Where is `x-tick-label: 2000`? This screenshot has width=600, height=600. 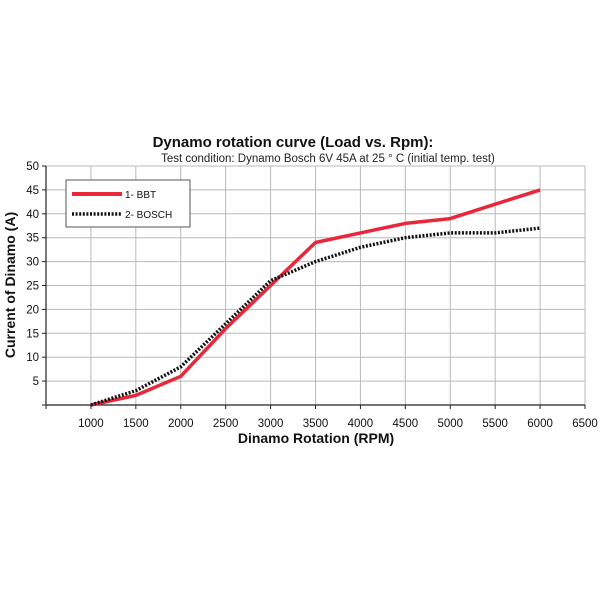 x-tick-label: 2000 is located at coordinates (181, 424).